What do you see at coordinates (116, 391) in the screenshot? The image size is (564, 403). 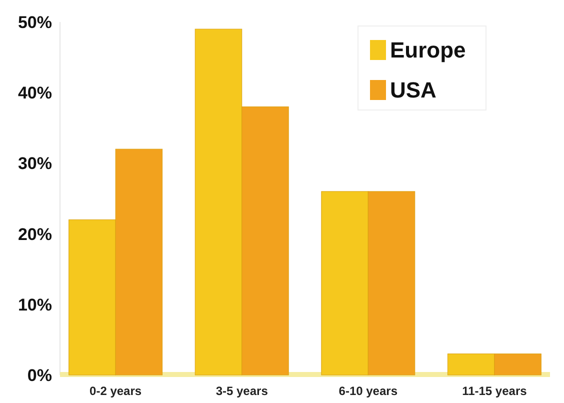 I see `x-tick-label: 0-2 years` at bounding box center [116, 391].